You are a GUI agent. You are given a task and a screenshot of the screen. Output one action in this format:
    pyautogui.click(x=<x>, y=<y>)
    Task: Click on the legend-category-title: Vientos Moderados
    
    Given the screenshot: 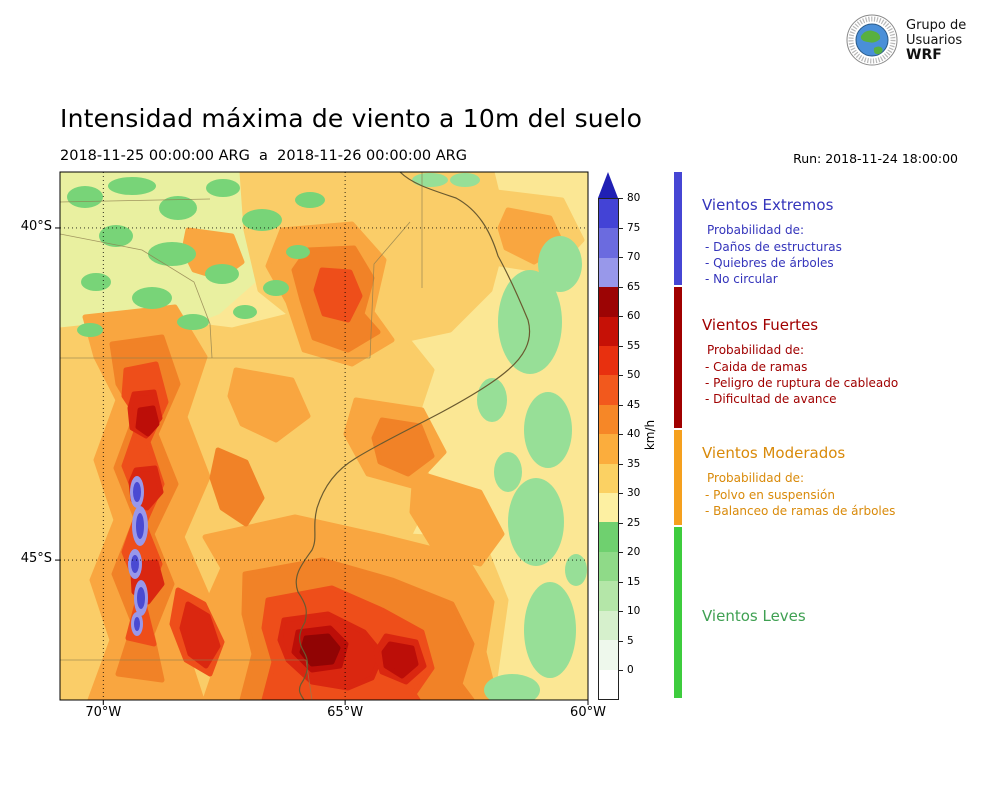 What is the action you would take?
    pyautogui.click(x=774, y=453)
    